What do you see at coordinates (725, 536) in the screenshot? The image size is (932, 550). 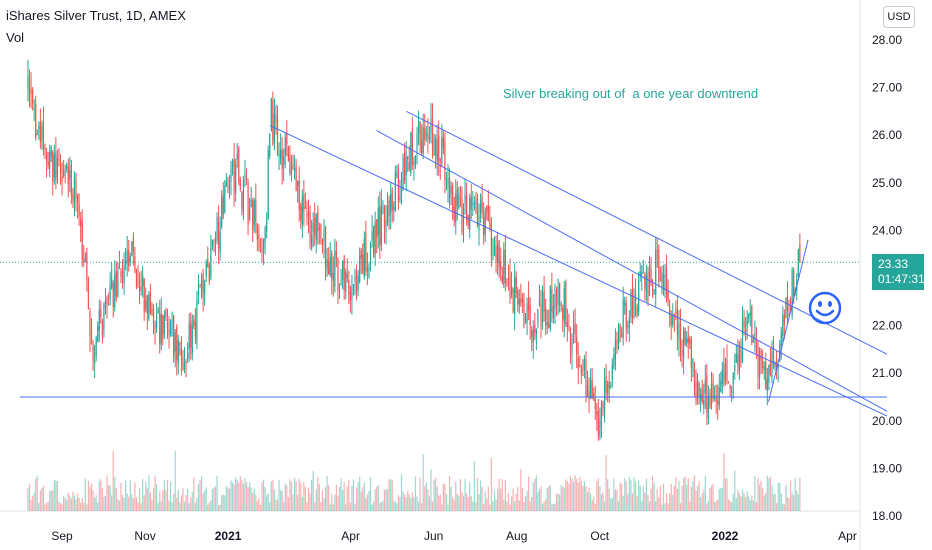 I see `x-tick-label: 2022` at bounding box center [725, 536].